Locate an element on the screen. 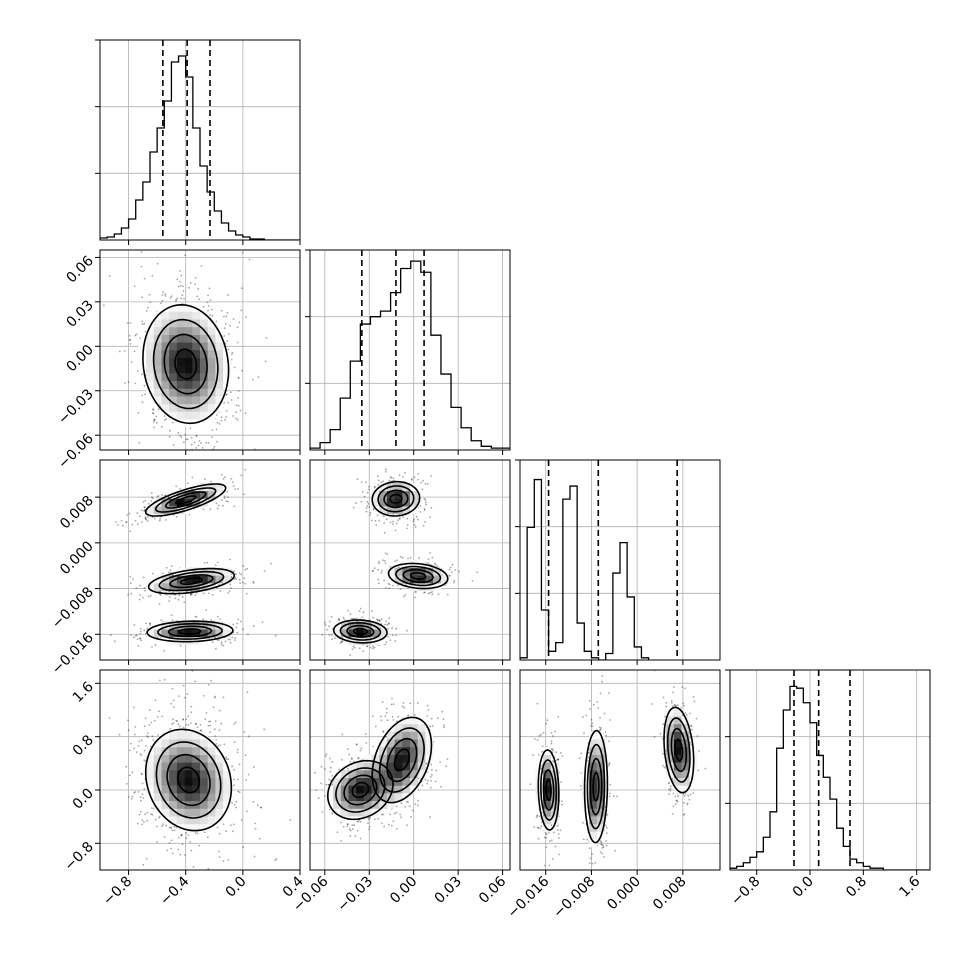 The height and width of the screenshot is (970, 970). panel-content is located at coordinates (410, 560).